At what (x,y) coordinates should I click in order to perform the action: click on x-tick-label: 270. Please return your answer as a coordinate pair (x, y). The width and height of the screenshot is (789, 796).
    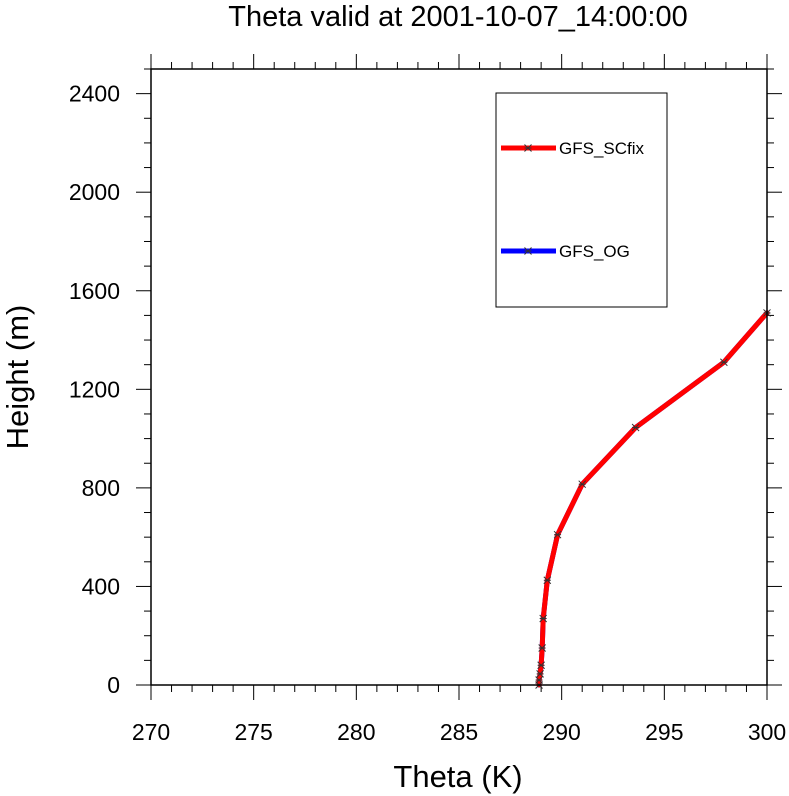
    Looking at the image, I should click on (151, 732).